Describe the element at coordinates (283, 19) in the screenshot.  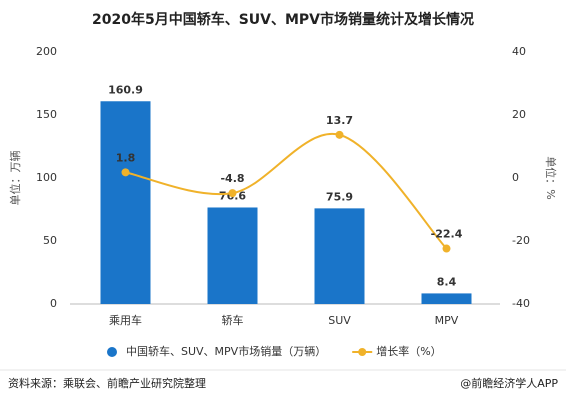
I see `chart-title: 2020年5月中国轿车、SUV、MPV市场销量统计及增长情况` at that location.